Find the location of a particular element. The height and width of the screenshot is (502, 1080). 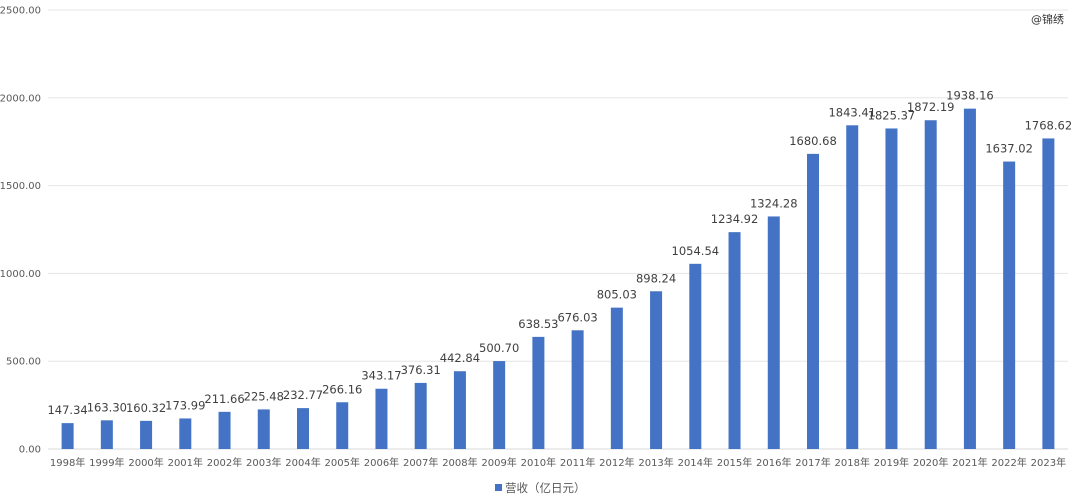

data-label: 500.70 is located at coordinates (499, 348).